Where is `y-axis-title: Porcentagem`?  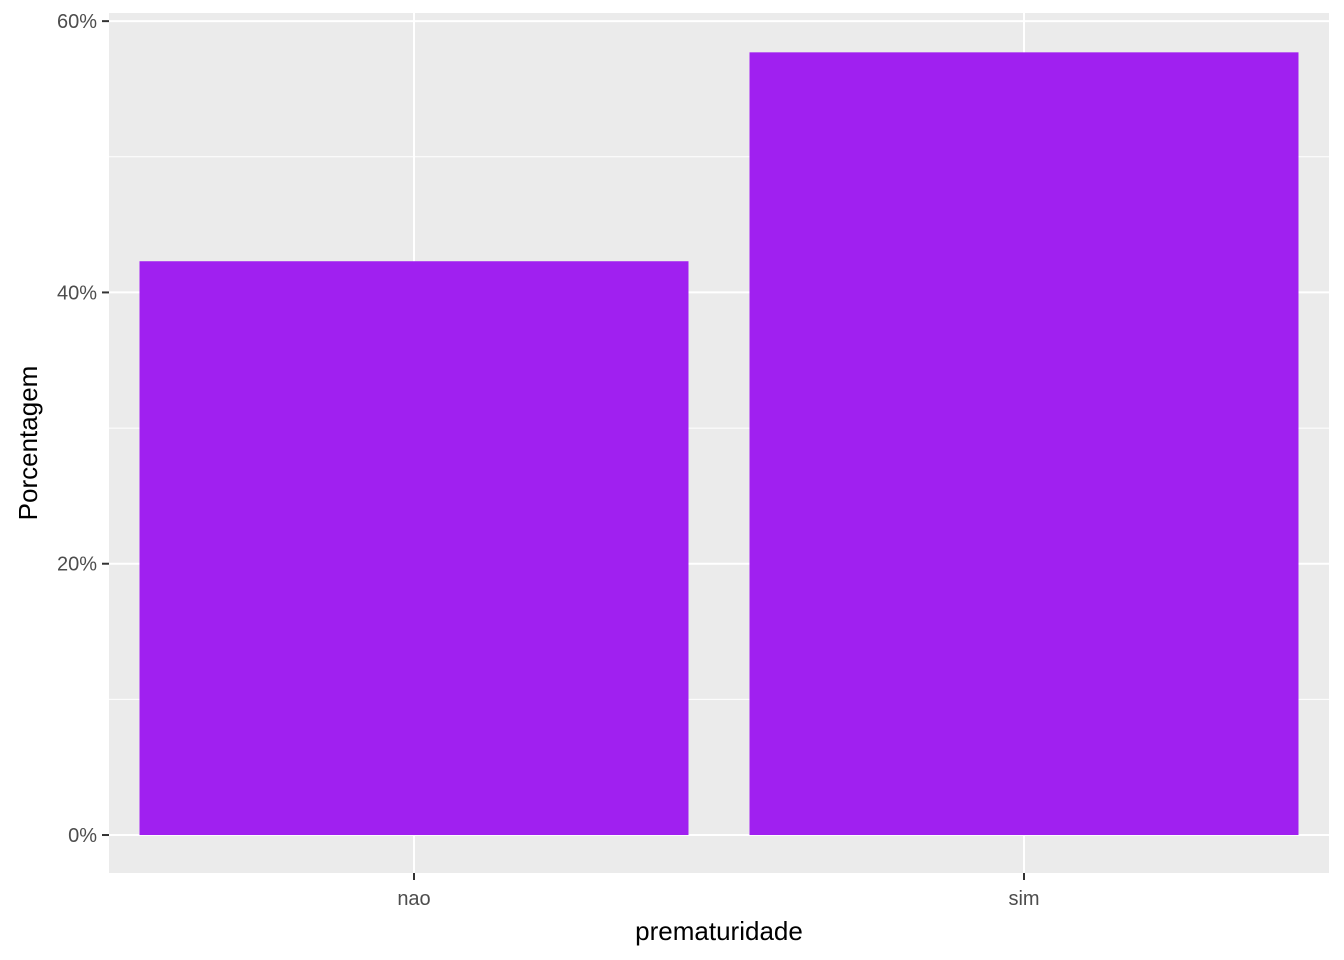
y-axis-title: Porcentagem is located at coordinates (28, 443).